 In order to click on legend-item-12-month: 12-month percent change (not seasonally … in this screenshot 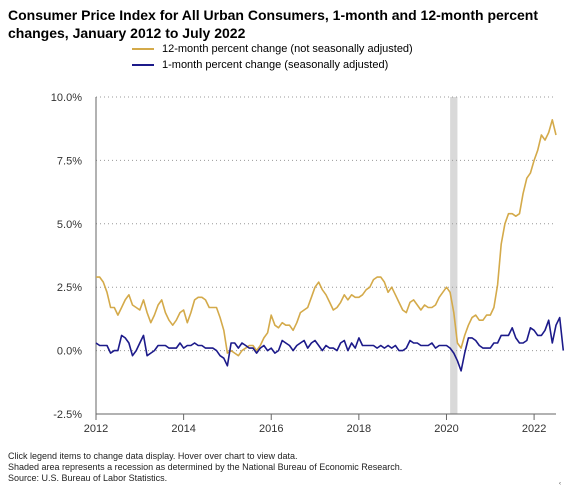, I will do `click(272, 49)`.